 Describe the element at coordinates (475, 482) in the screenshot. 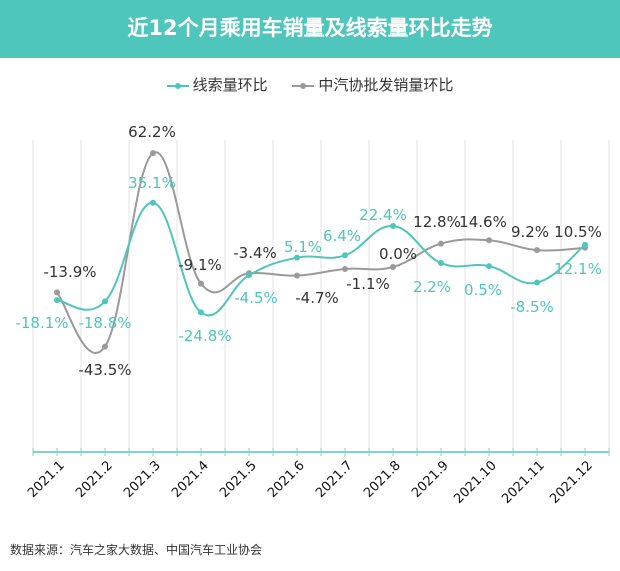

I see `x-tick-label: 2021.10` at that location.